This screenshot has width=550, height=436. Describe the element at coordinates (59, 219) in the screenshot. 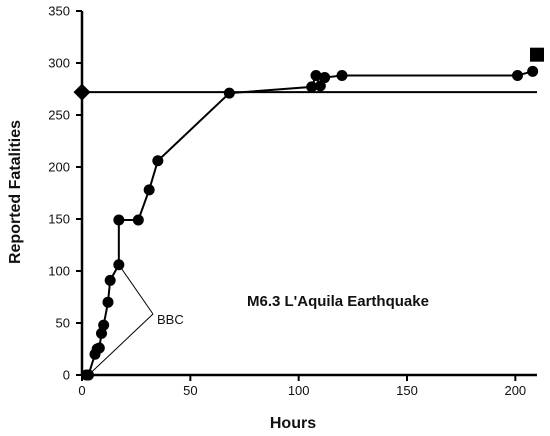

I see `y-tick-label: 150` at that location.